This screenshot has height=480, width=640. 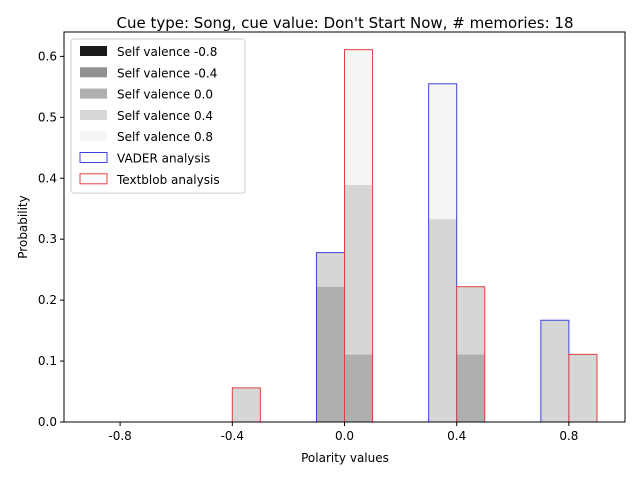 What do you see at coordinates (23, 226) in the screenshot?
I see `y-axis-label: Probability` at bounding box center [23, 226].